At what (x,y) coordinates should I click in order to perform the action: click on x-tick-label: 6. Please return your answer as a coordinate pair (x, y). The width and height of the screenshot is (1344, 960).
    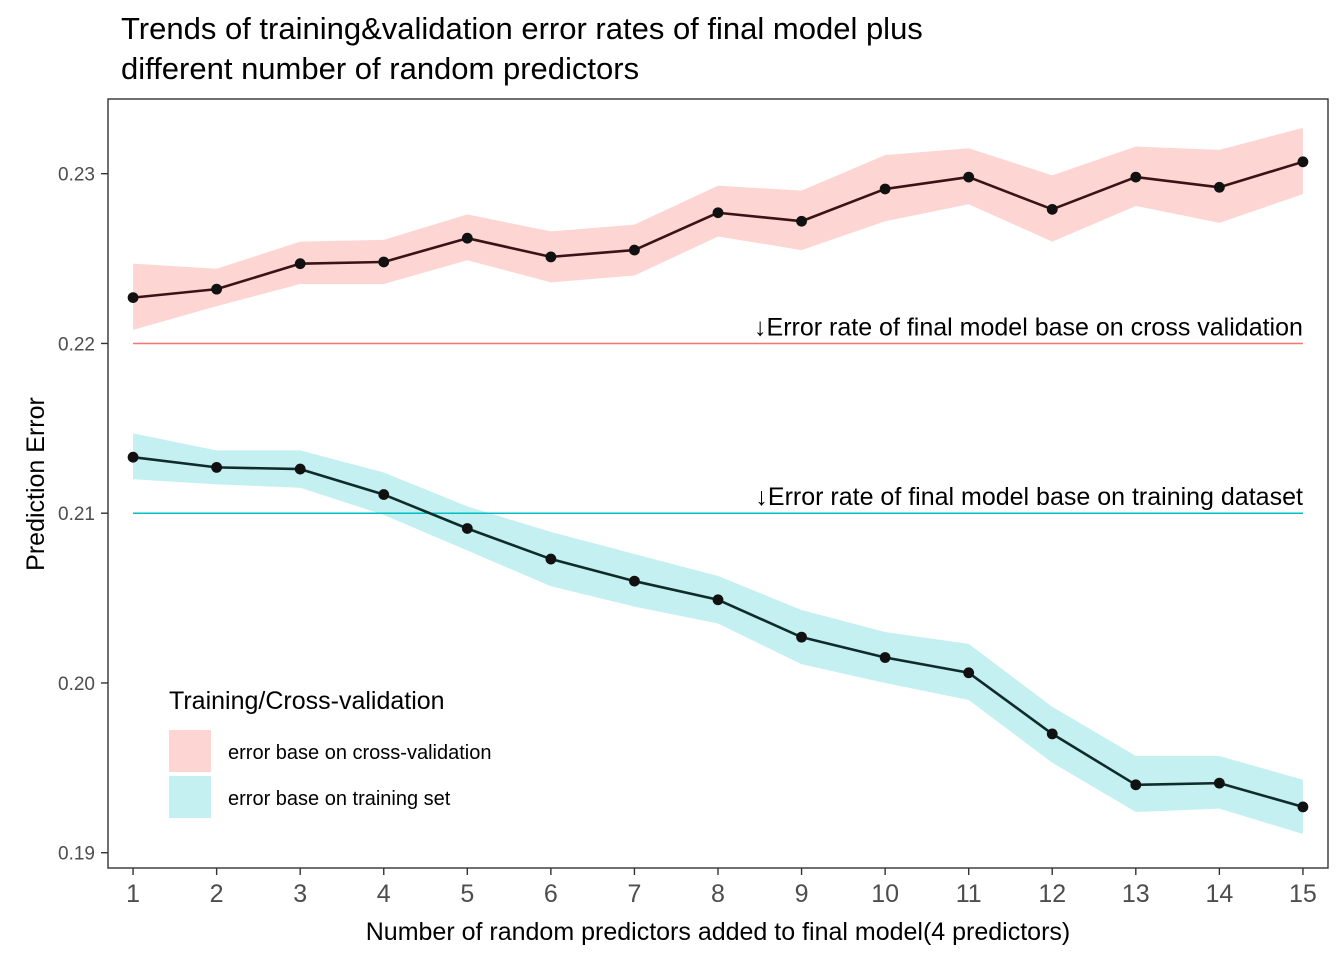
    Looking at the image, I should click on (551, 894).